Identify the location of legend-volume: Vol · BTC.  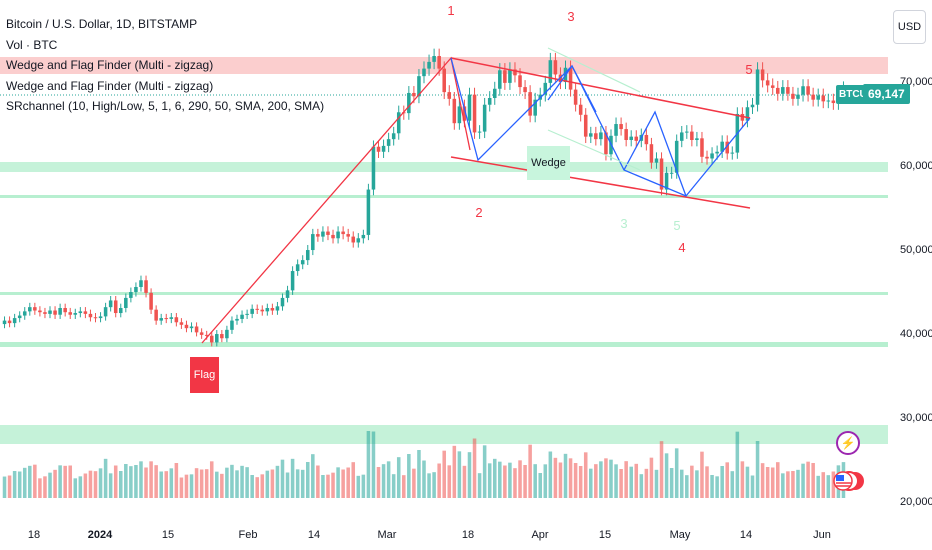
(32, 44).